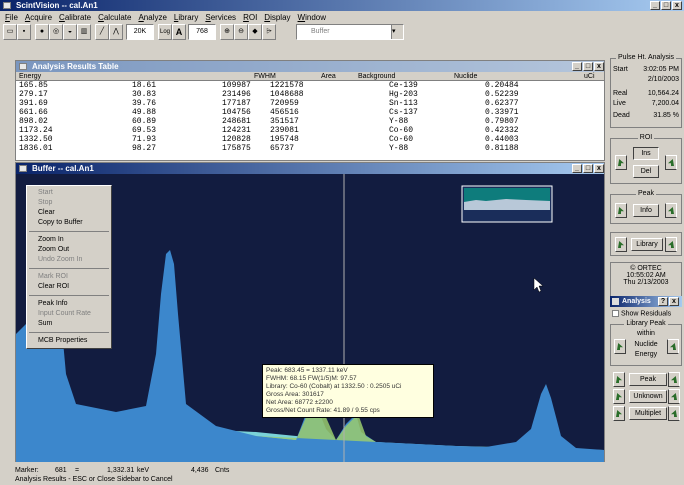 The image size is (684, 485). Describe the element at coordinates (10, 32) in the screenshot. I see `open-file-icon: ▭` at that location.